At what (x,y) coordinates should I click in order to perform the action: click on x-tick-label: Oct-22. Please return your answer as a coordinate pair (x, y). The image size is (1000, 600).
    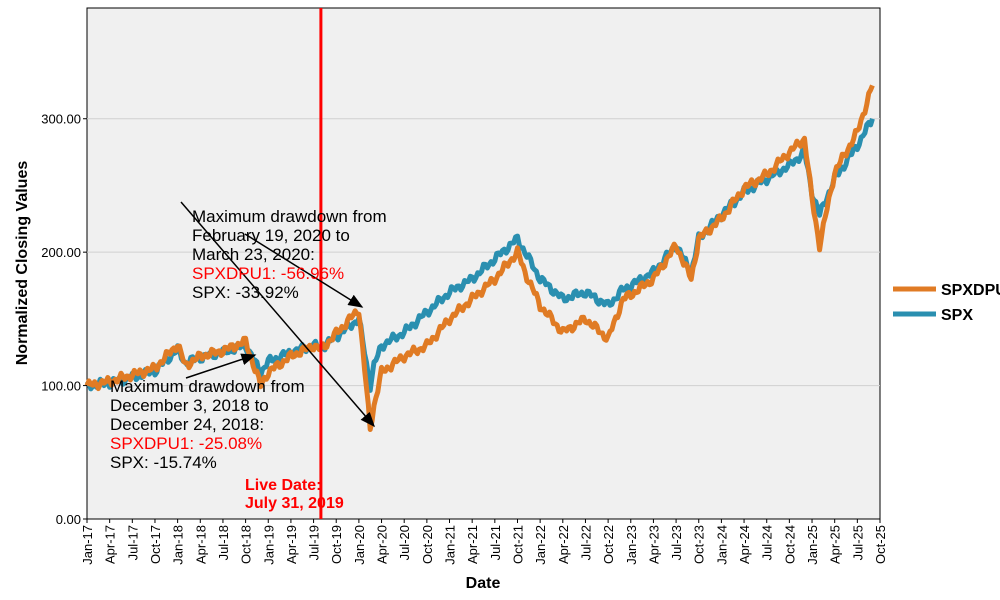
    Looking at the image, I should click on (608, 544).